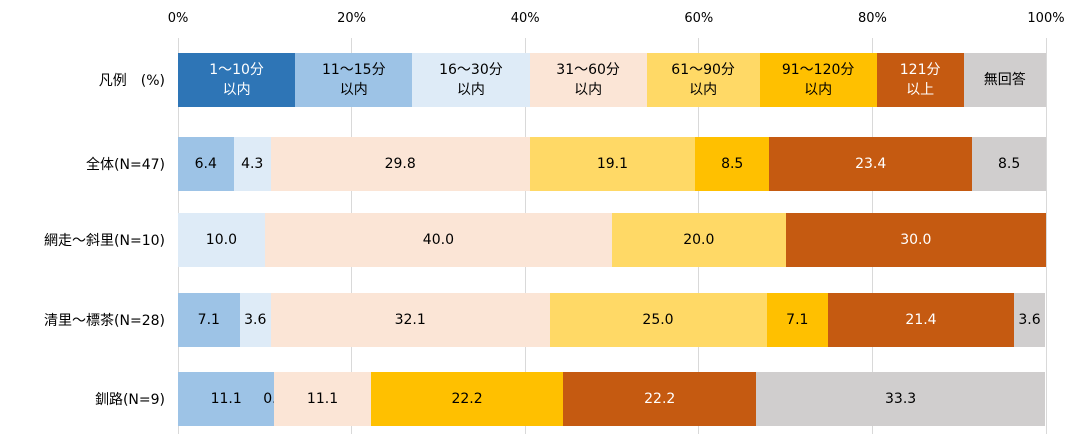 Image resolution: width=1068 pixels, height=434 pixels. I want to click on value-label: 23.4, so click(871, 164).